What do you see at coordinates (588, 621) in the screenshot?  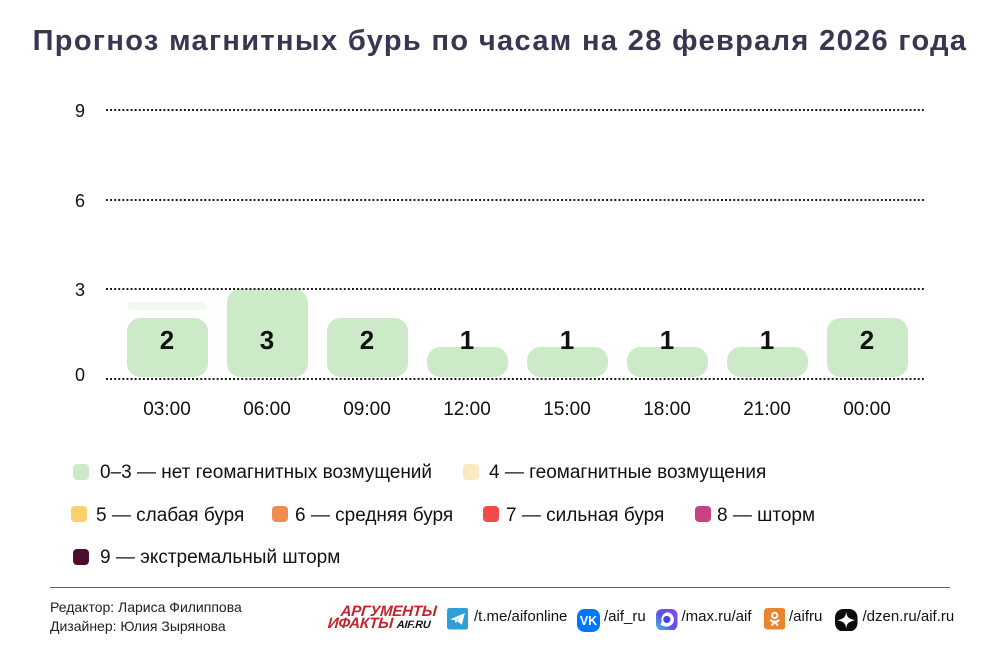 I see `svg-text: VK` at bounding box center [588, 621].